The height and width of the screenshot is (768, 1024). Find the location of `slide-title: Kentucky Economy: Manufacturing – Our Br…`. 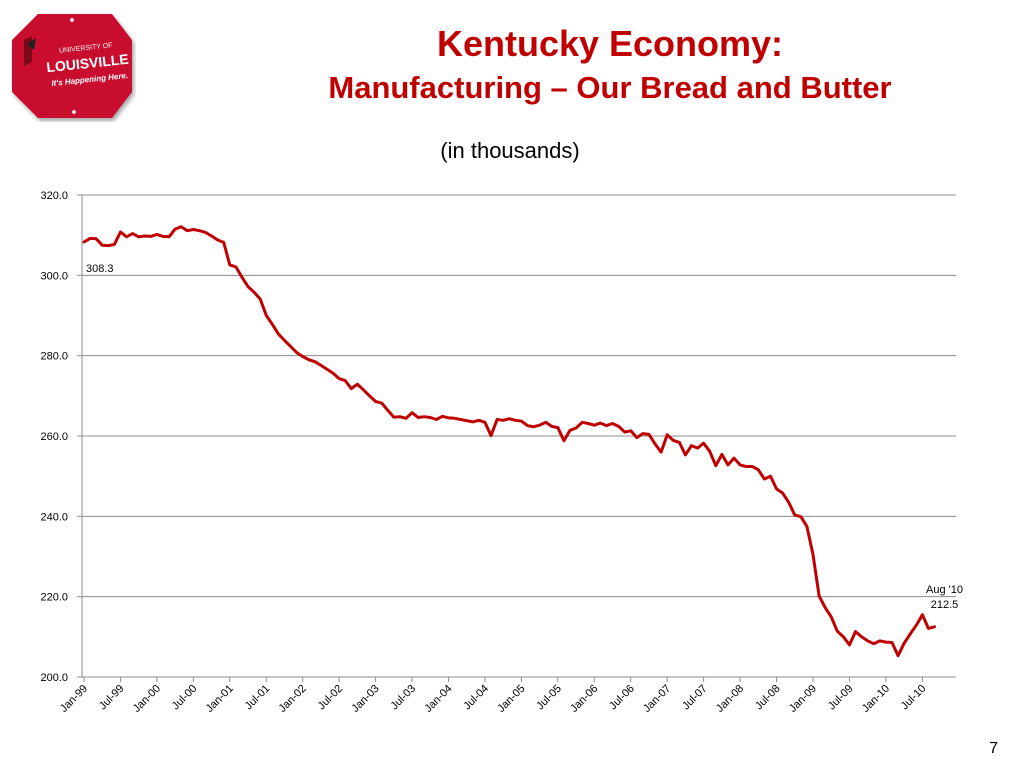

slide-title: Kentucky Economy: Manufacturing – Our Br… is located at coordinates (610, 66).